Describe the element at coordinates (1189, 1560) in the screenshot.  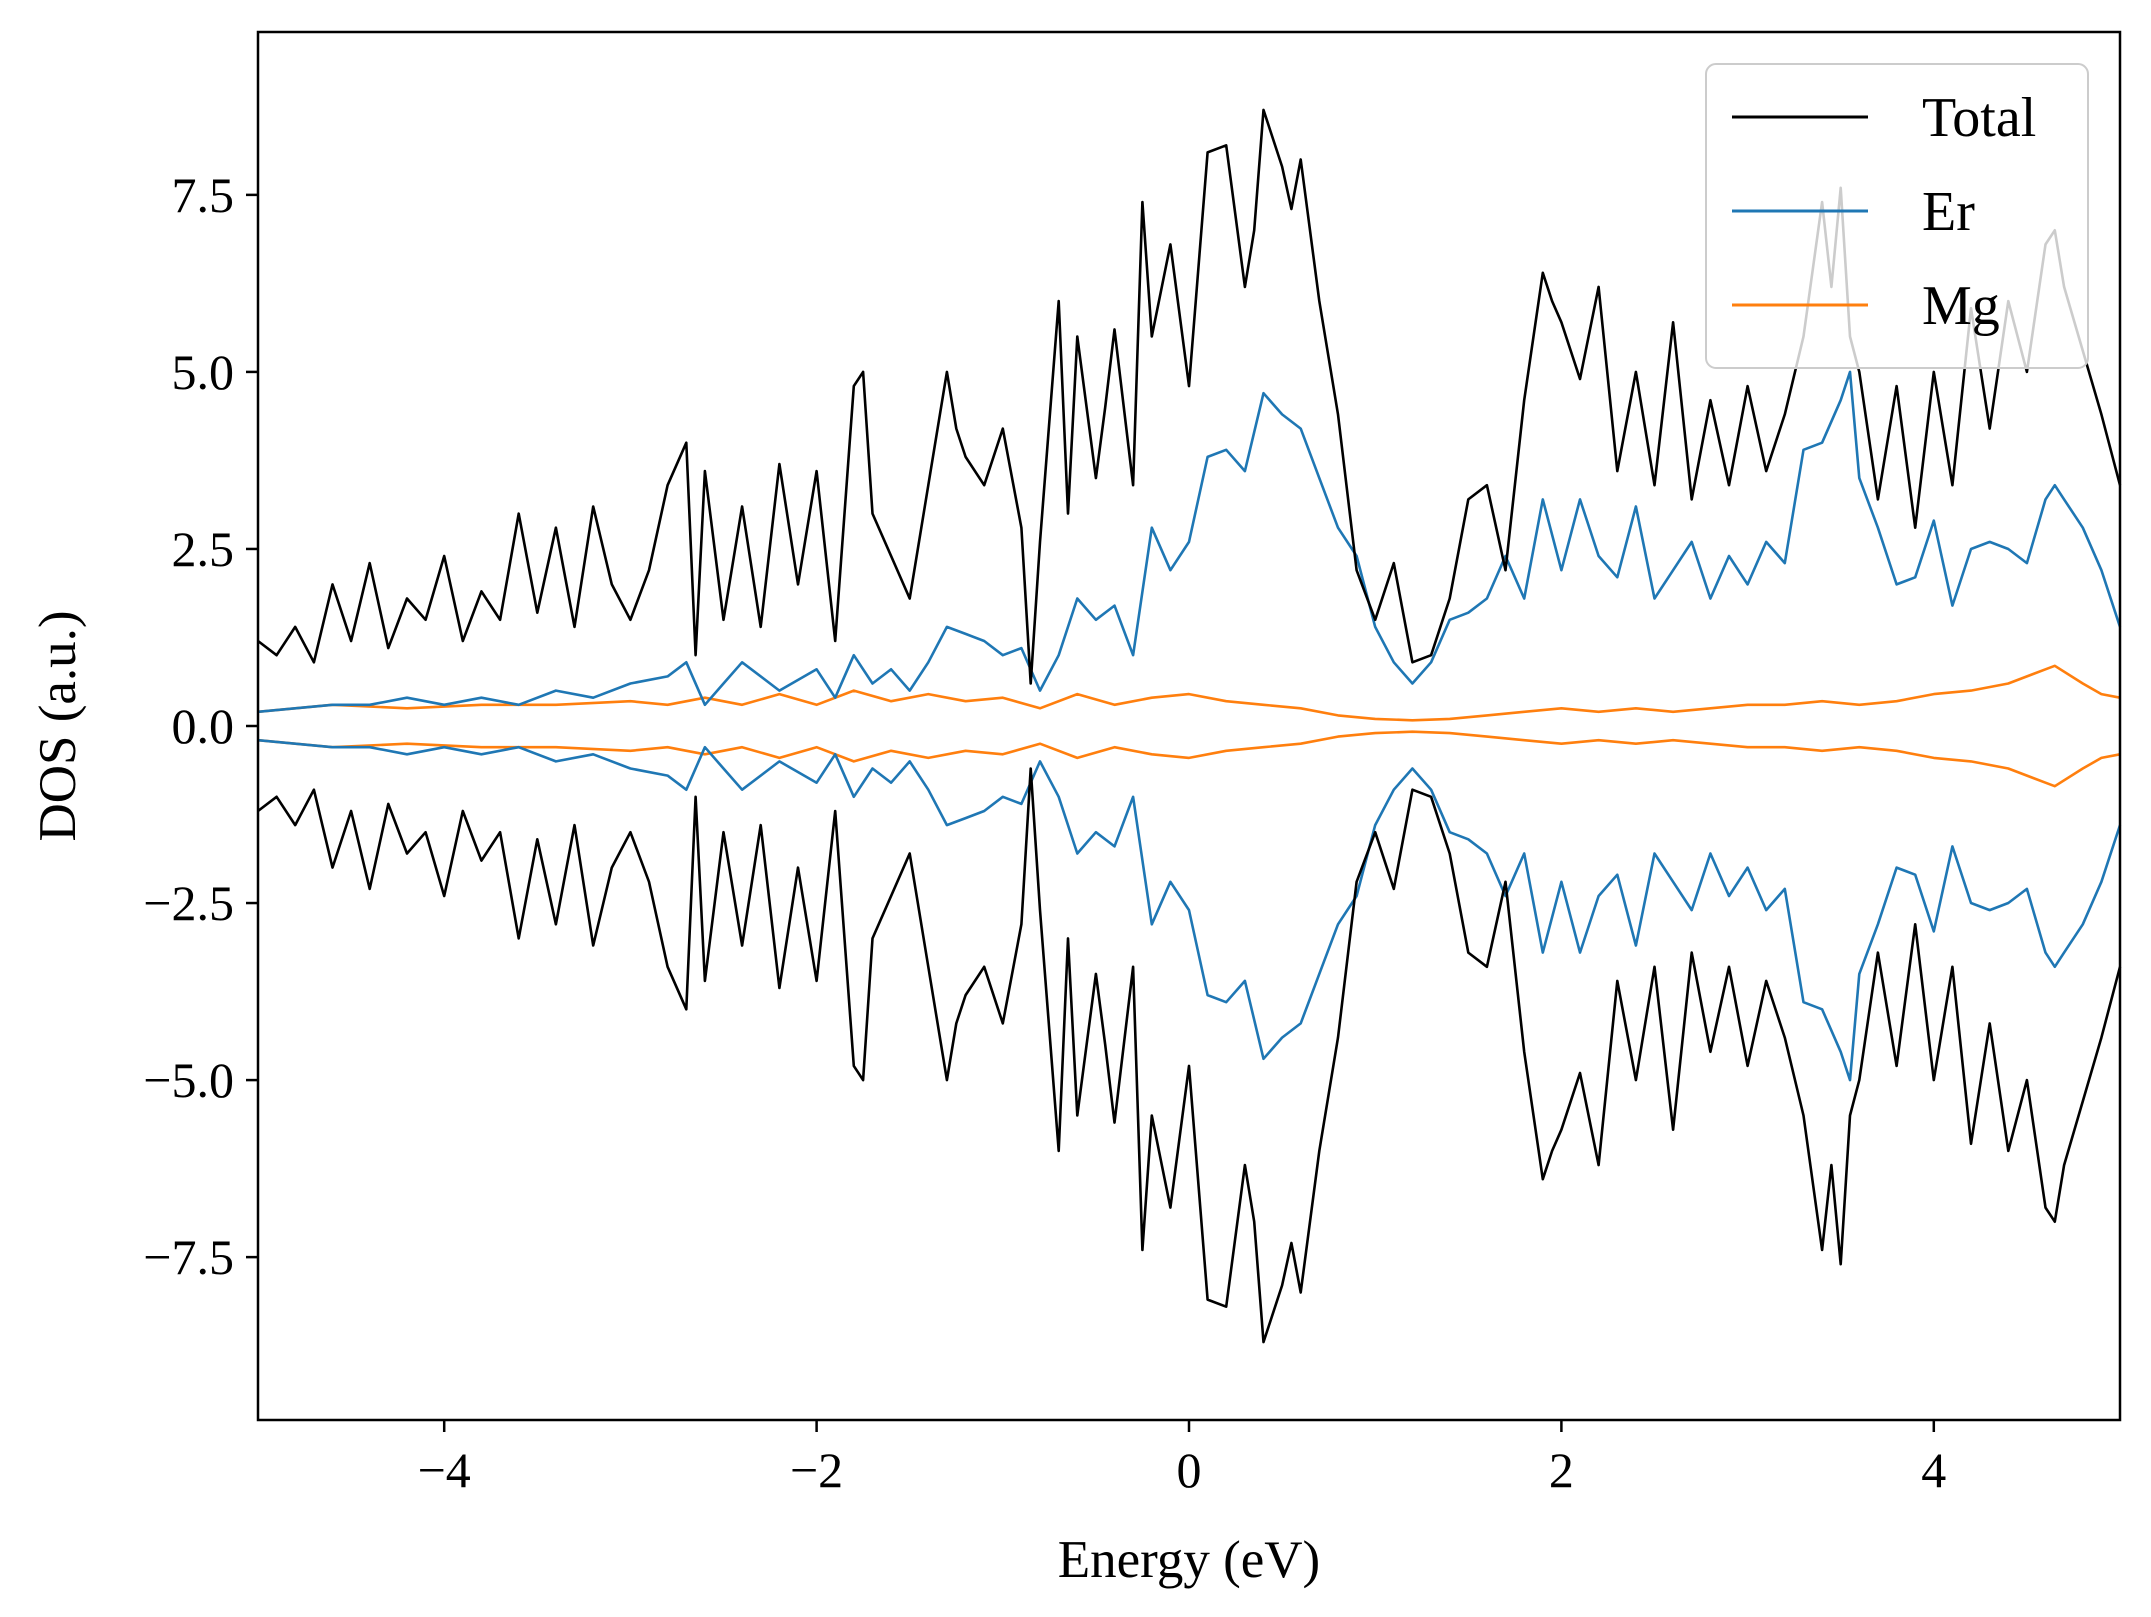
I see `x-axis-label: Energy (eV)` at that location.